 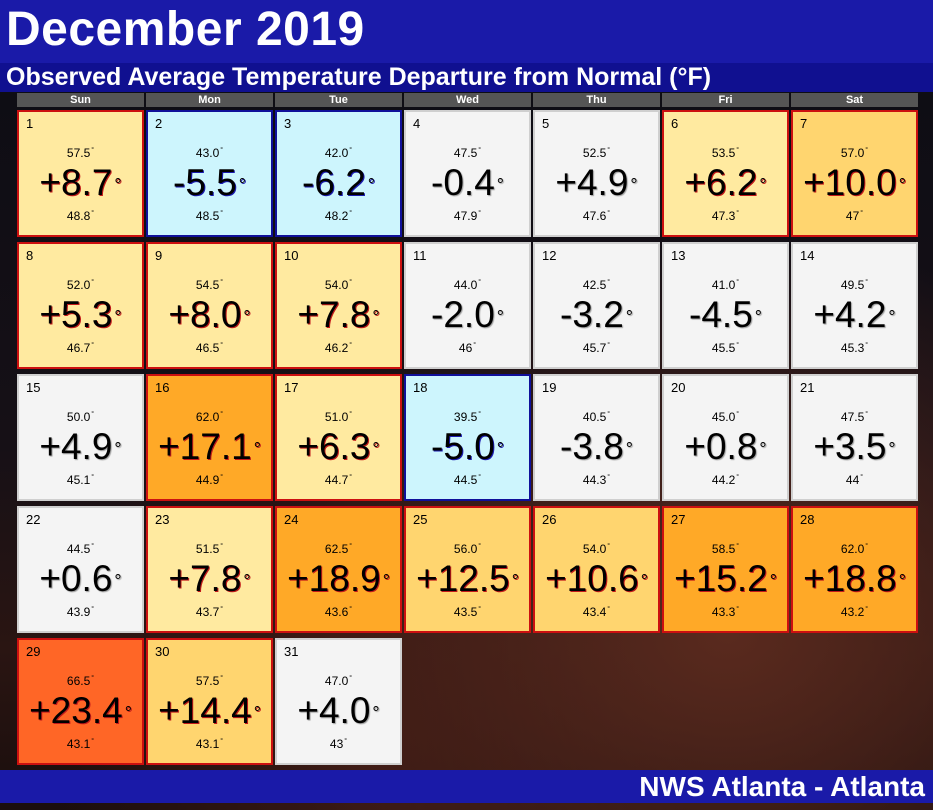 I want to click on normal-temperature: 44.7°, so click(x=338, y=480).